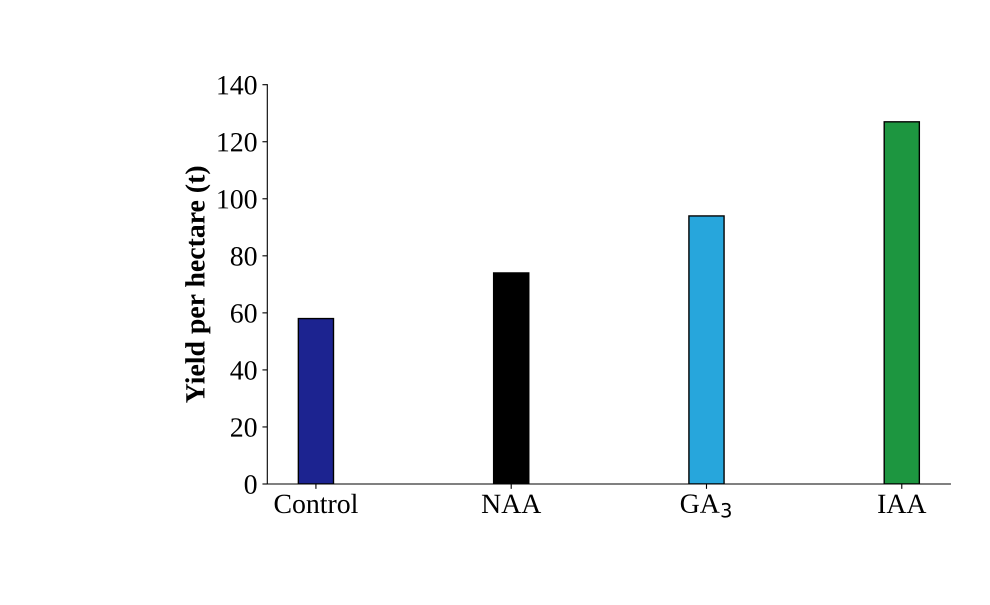 This screenshot has width=990, height=605. I want to click on y-tick-label: 60, so click(243, 313).